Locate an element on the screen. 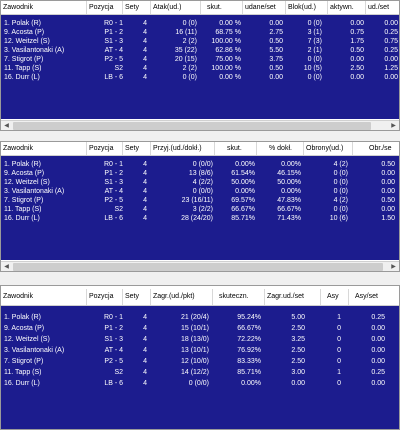 This screenshot has height=430, width=400. col-header-attack-per-set: udane/set is located at coordinates (264, 7).